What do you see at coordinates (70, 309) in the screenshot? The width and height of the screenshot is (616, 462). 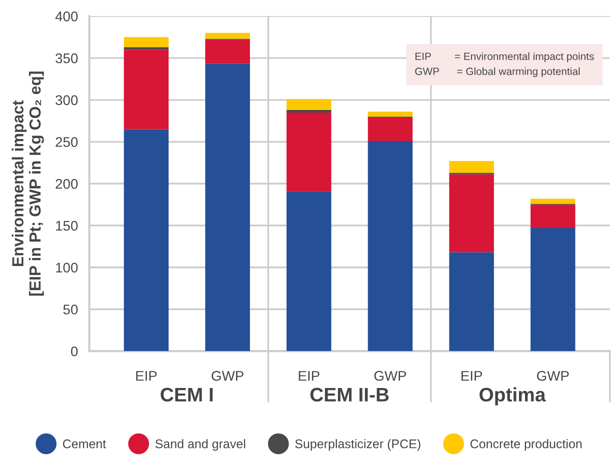 I see `y-tick-label: 50` at bounding box center [70, 309].